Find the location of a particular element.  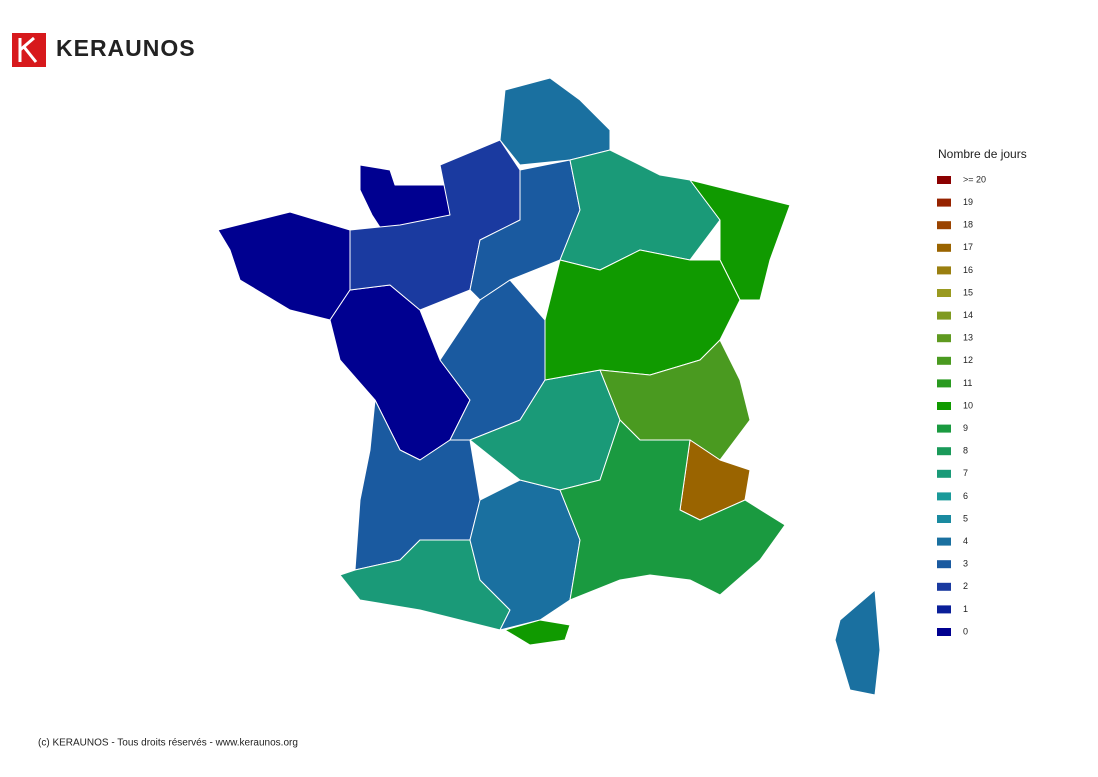

legend-label: 5 is located at coordinates (965, 518).